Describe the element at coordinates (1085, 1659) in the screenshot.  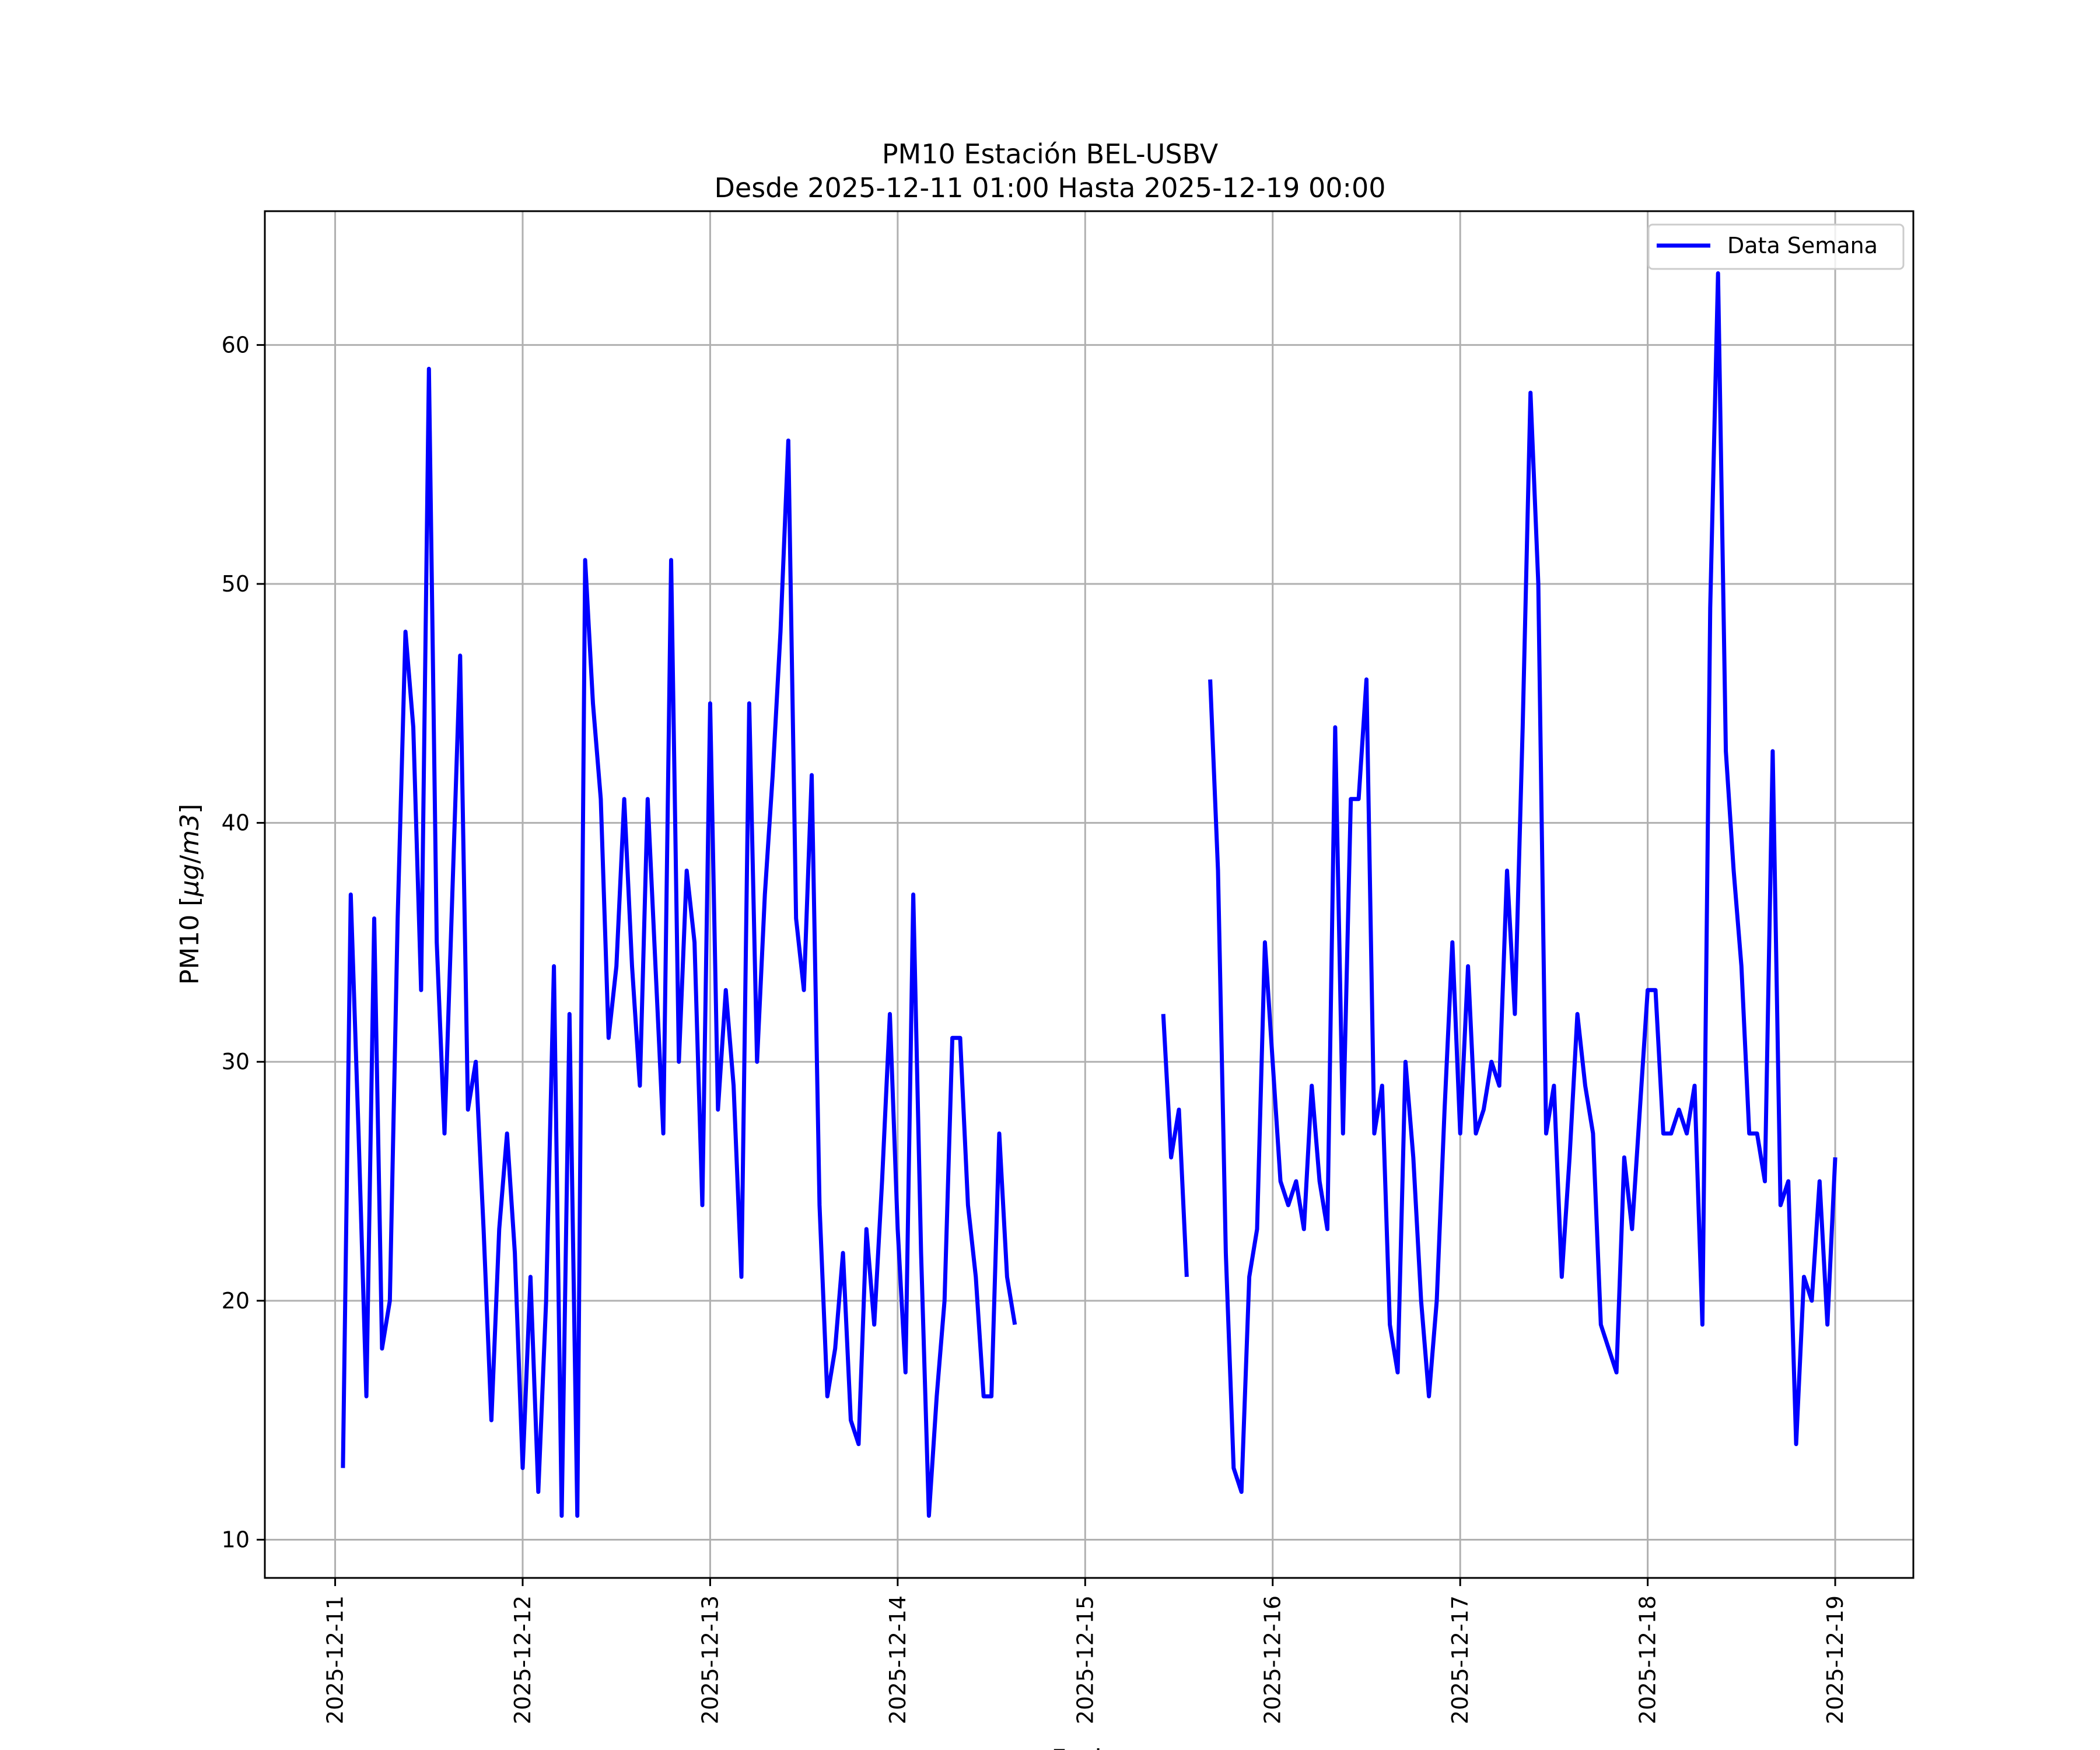
I see `x-tick-label: 2025-12-15` at that location.